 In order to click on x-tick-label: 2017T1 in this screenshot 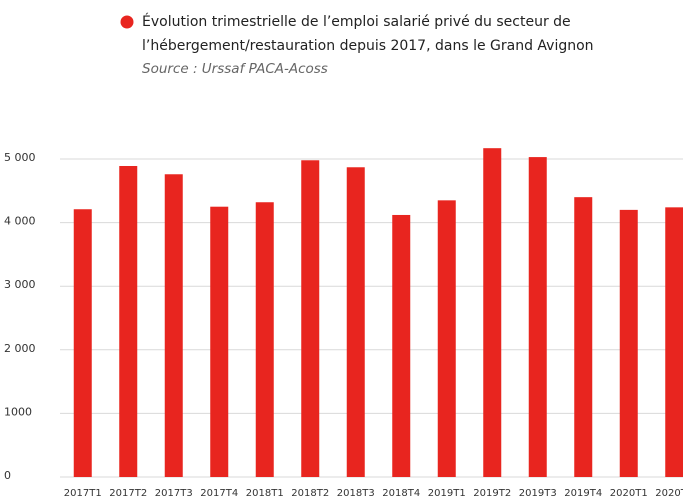, I will do `click(83, 493)`.